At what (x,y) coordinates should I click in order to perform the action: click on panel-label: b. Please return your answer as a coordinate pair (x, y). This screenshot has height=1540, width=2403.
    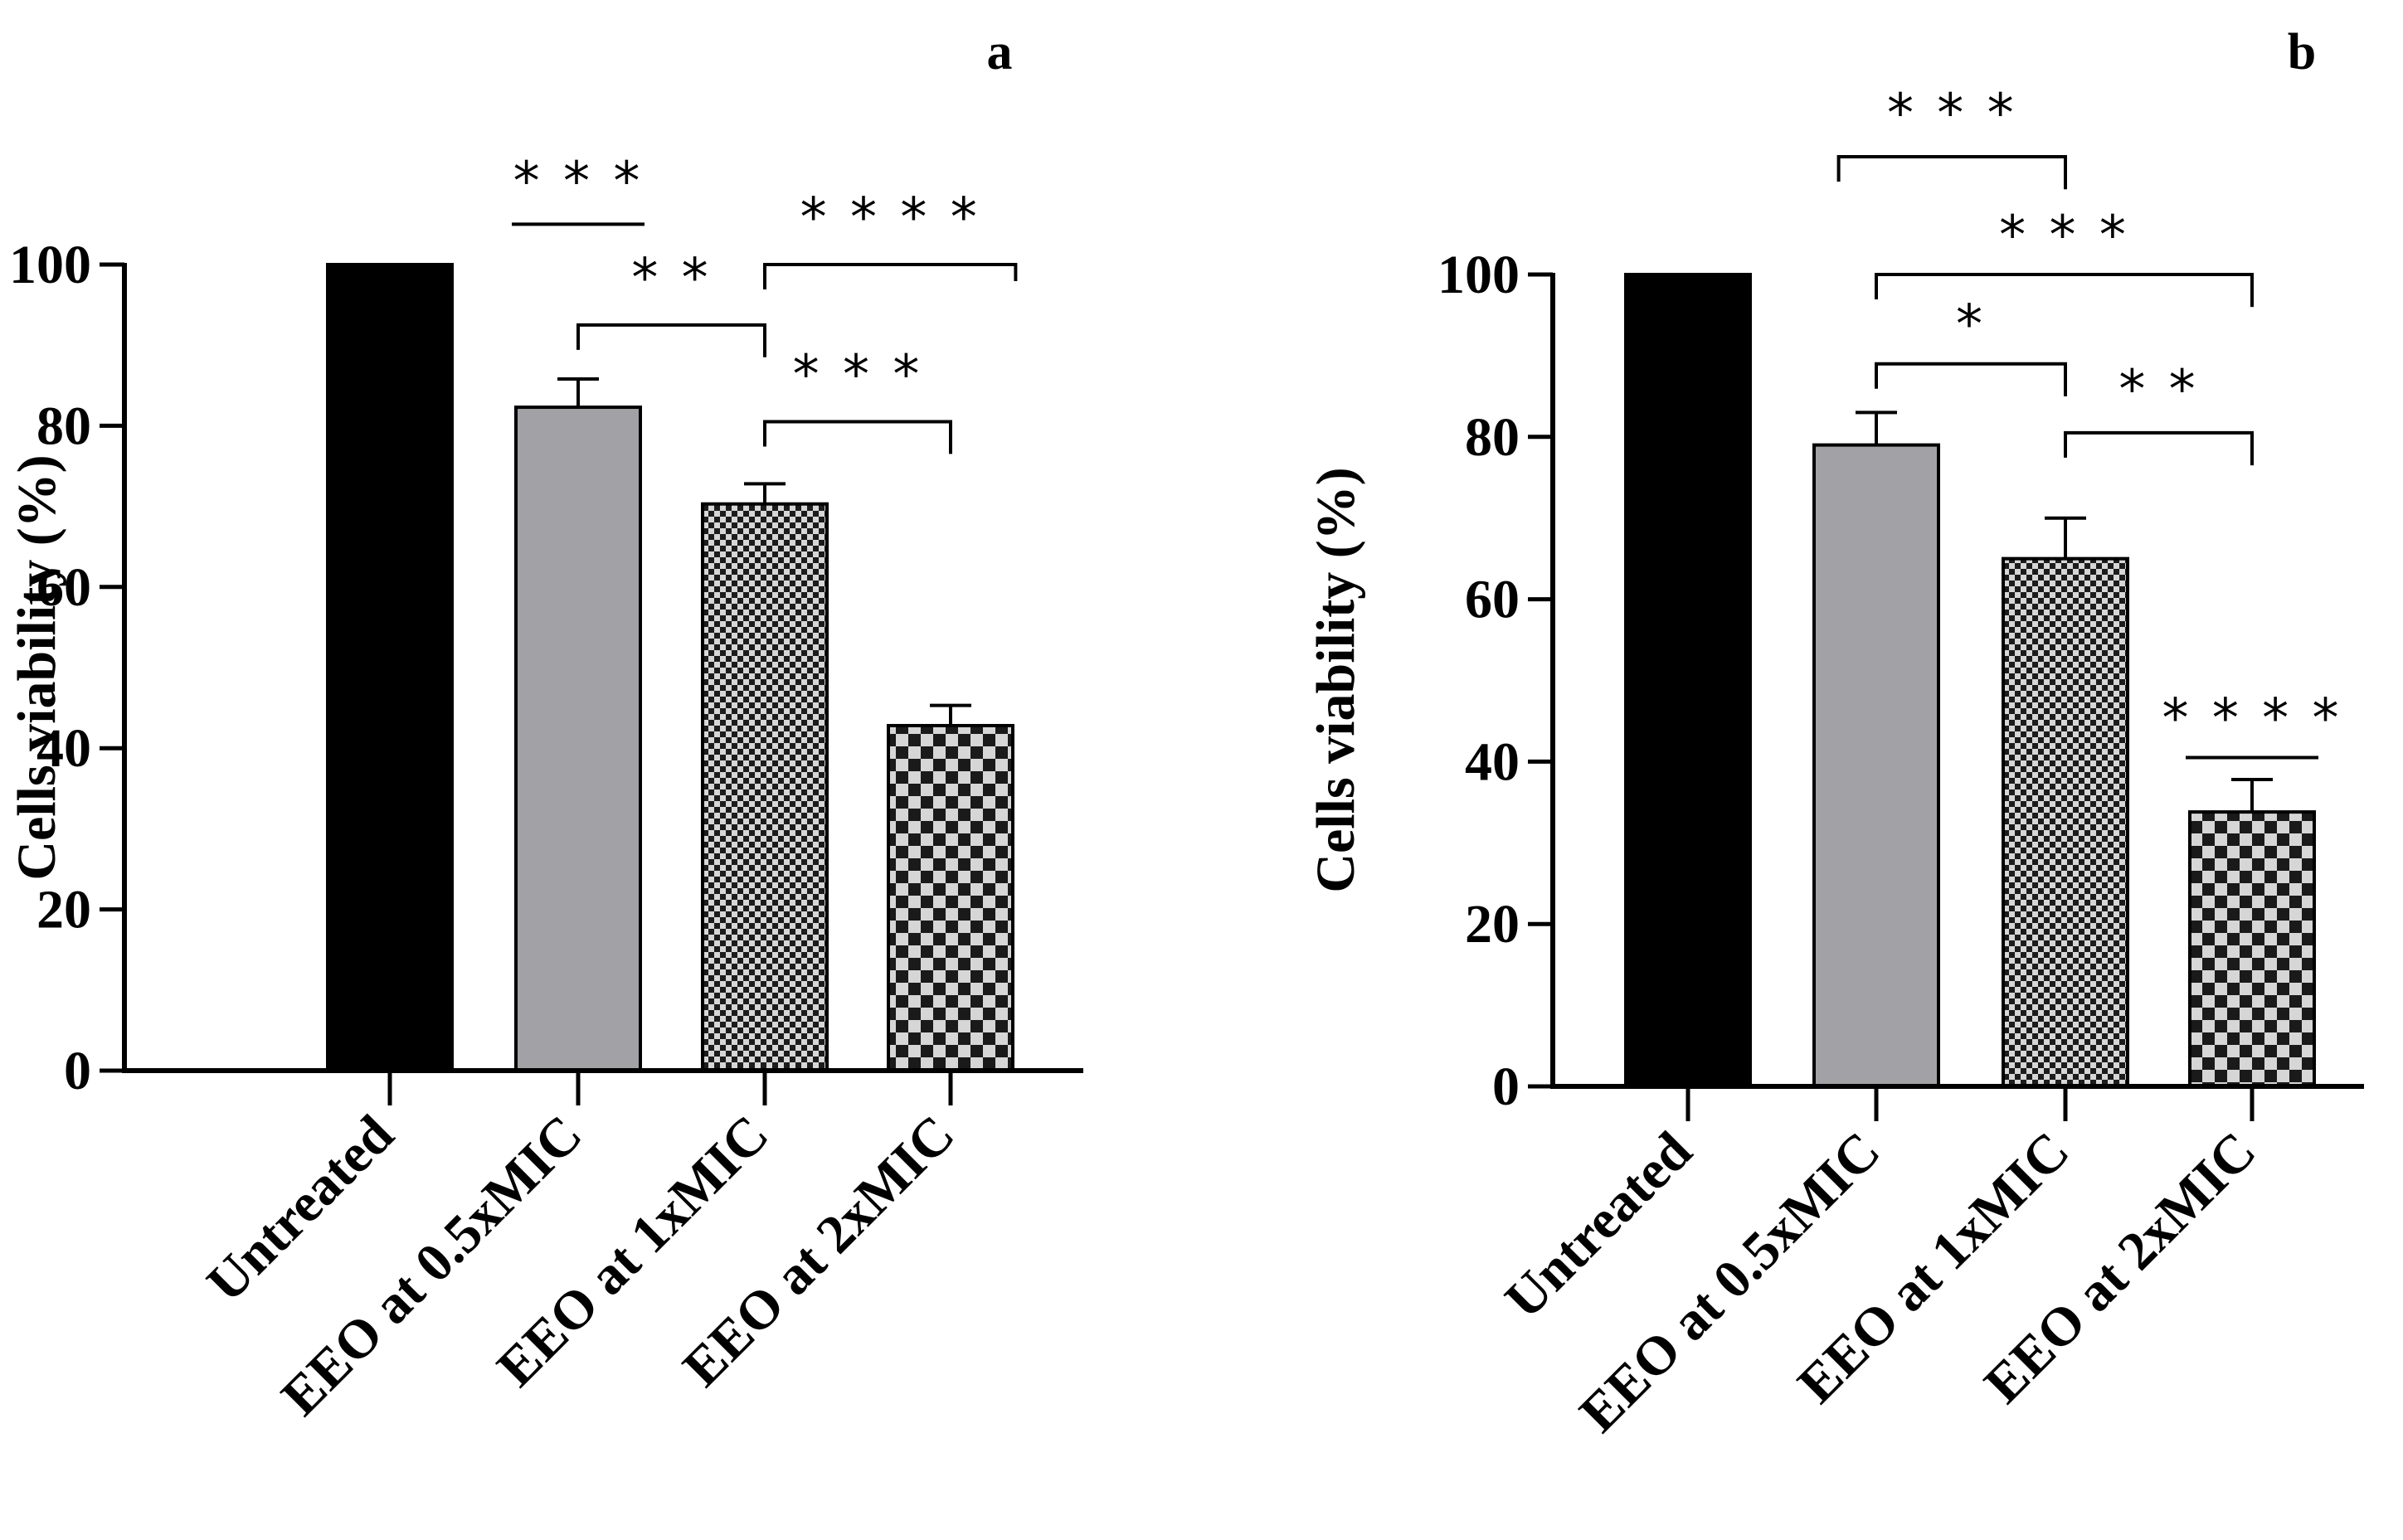
    Looking at the image, I should click on (2302, 52).